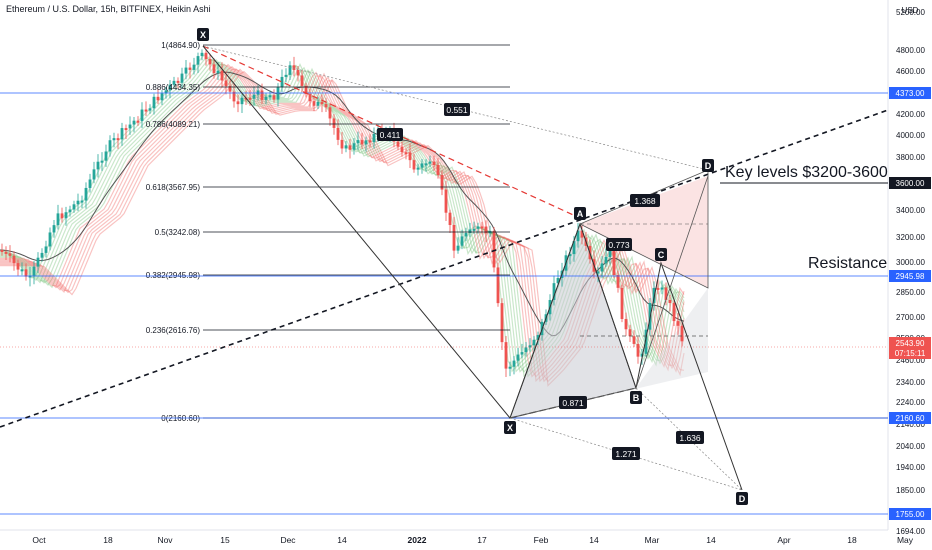 This screenshot has height=550, width=932. I want to click on svg-text: 1.271, so click(626, 454).